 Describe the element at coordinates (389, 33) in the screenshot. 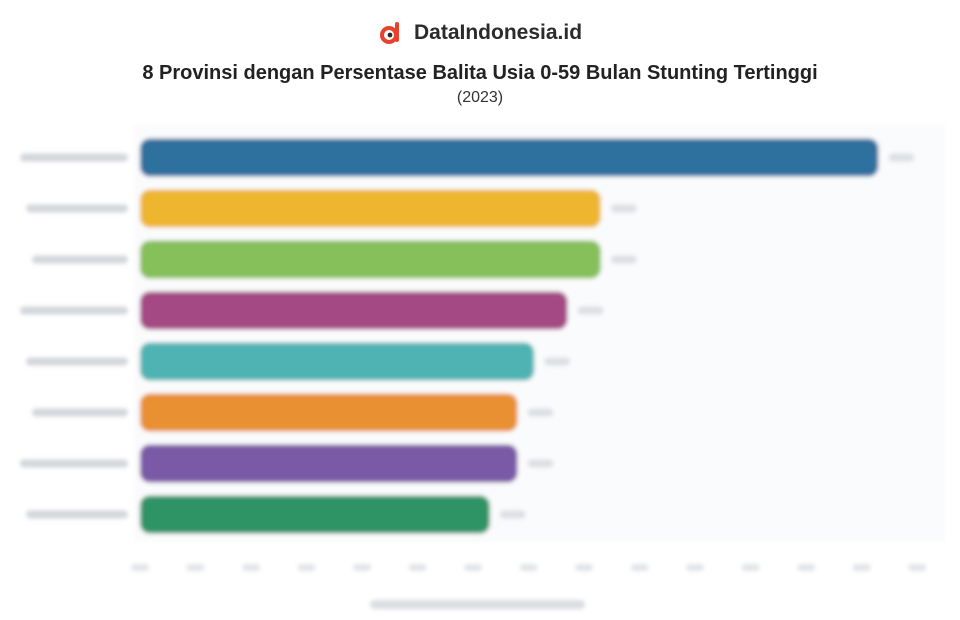

I see `dataindonesia-logo-icon` at that location.